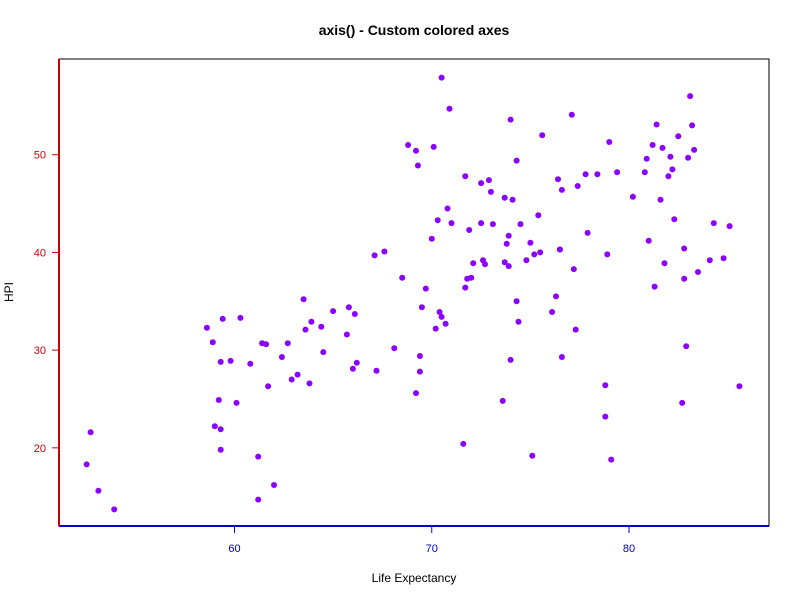 This screenshot has height=600, width=800. I want to click on x-tick-label: 60, so click(234, 549).